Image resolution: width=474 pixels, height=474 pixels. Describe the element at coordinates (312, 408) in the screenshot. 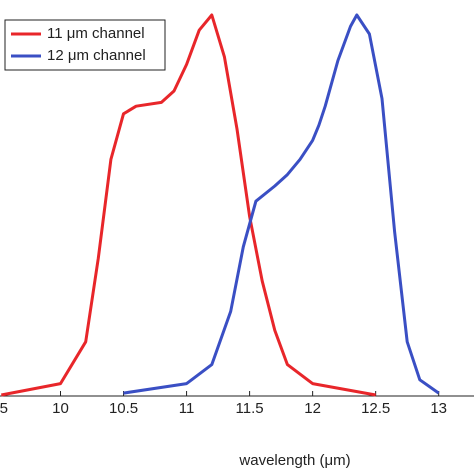

I see `x-tick-label: 12` at that location.